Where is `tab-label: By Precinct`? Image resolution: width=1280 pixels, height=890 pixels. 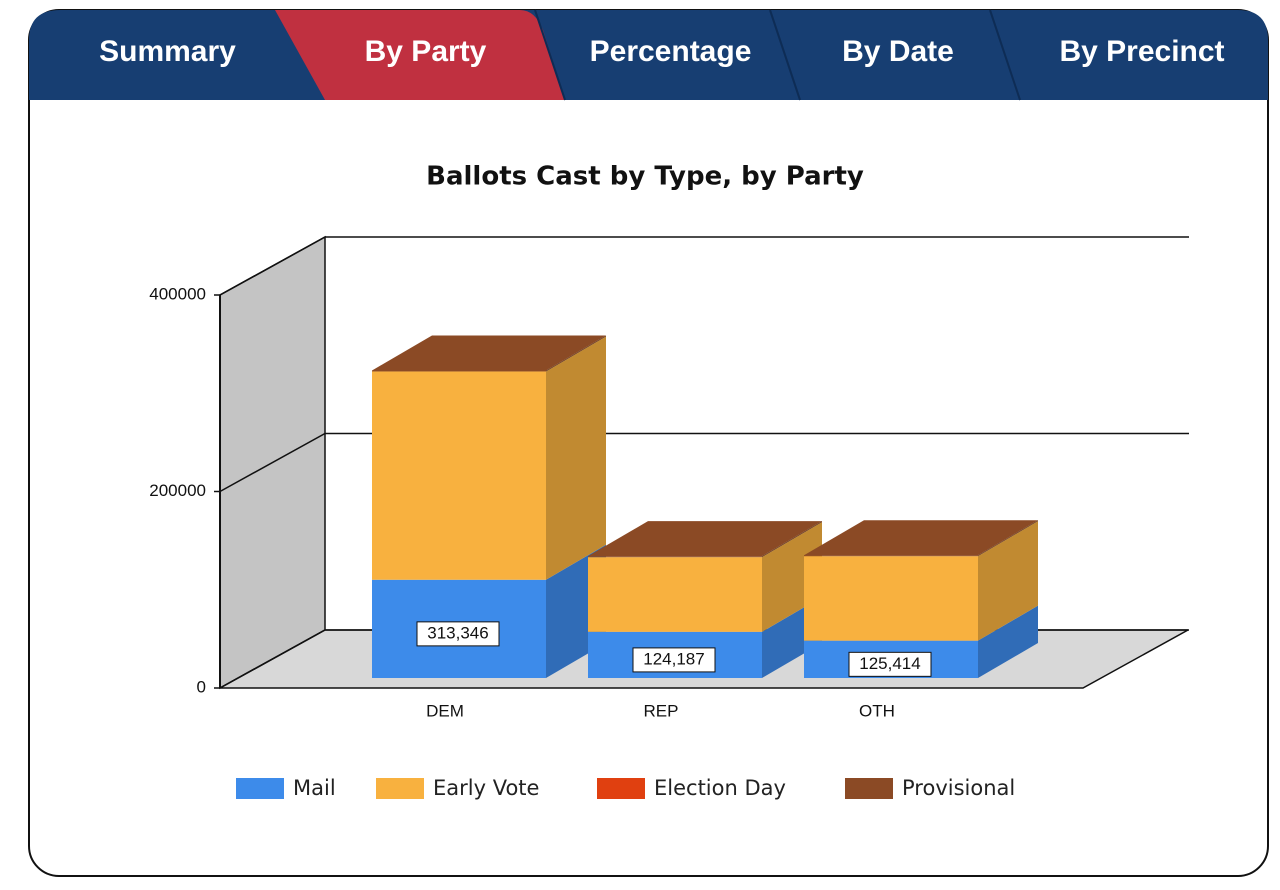
tab-label: By Precinct is located at coordinates (1141, 51).